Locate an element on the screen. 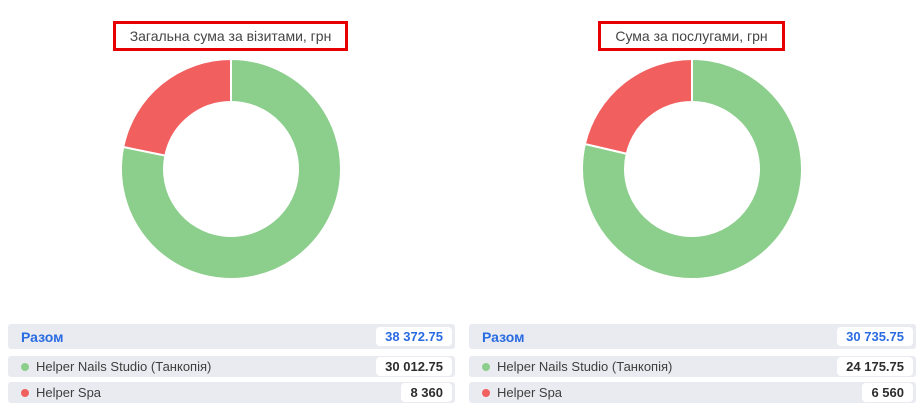  row-value: 30 012.75 is located at coordinates (414, 366).